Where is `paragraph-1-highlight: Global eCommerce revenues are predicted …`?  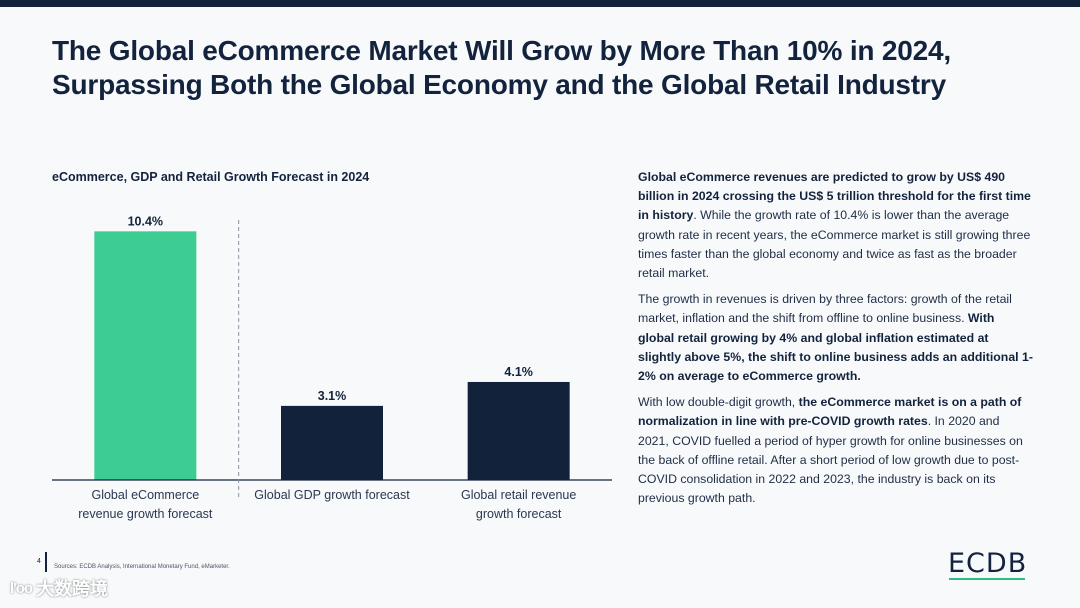
paragraph-1-highlight: Global eCommerce revenues are predicted … is located at coordinates (834, 196).